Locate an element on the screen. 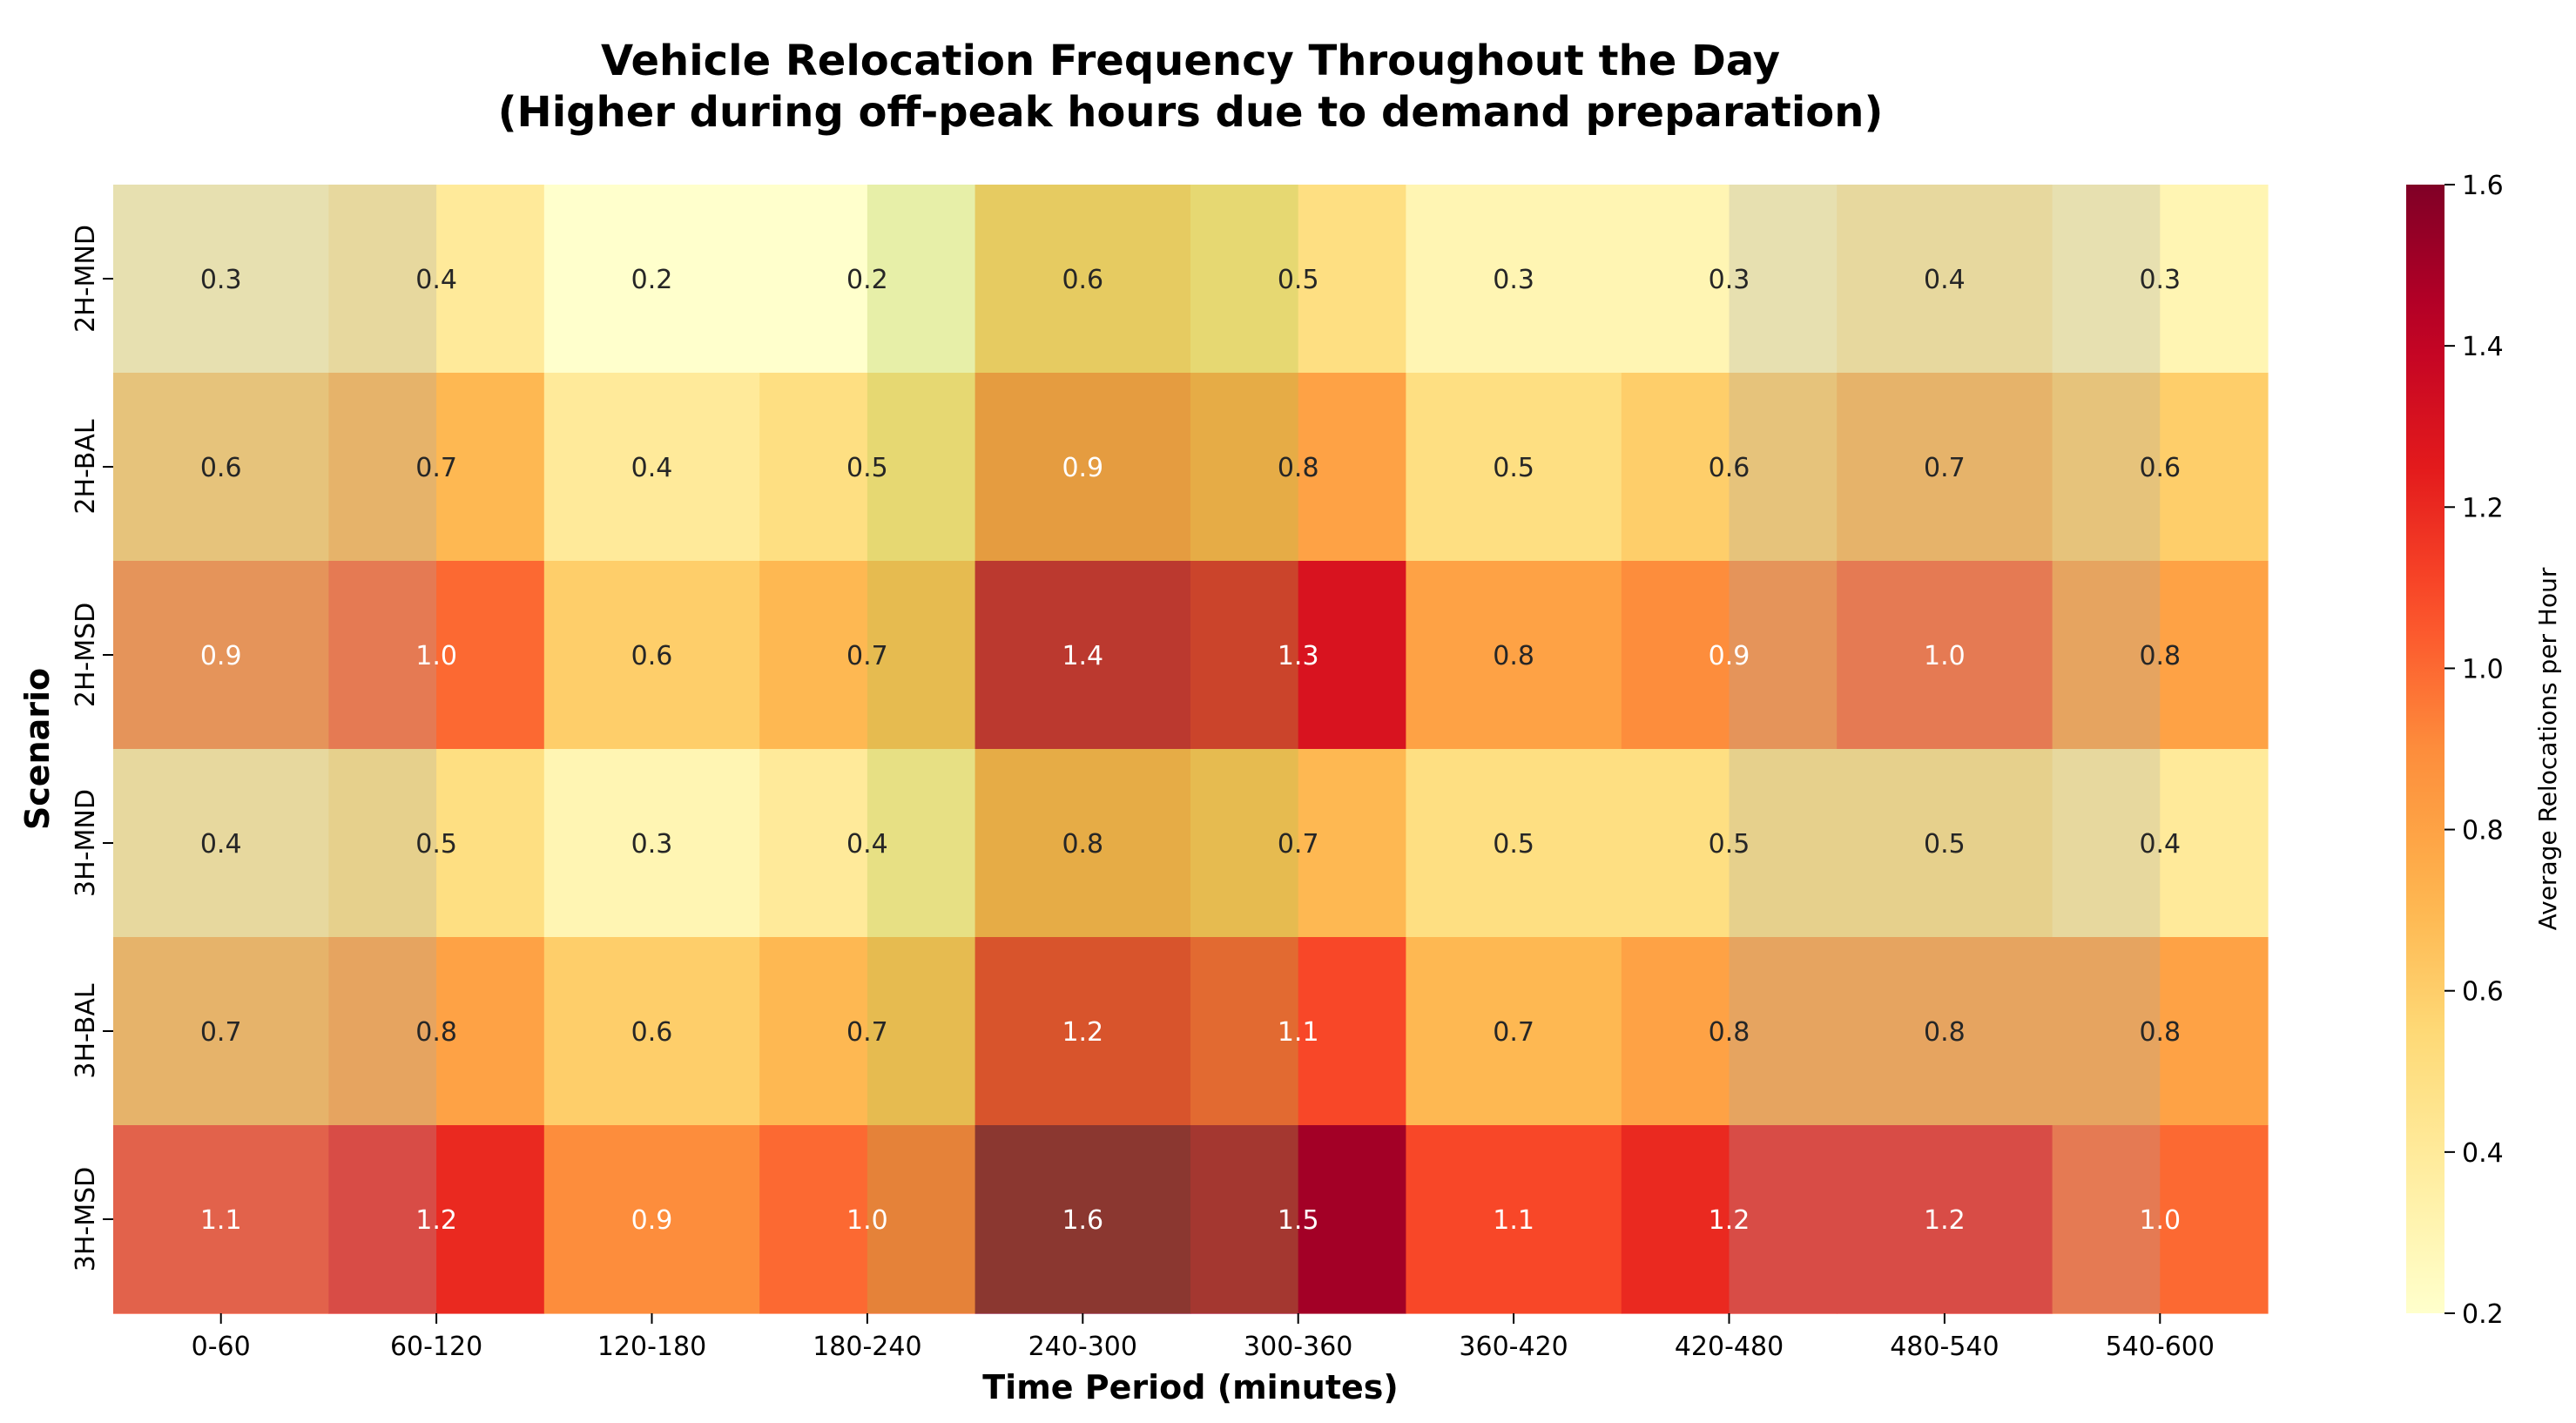  colorbar-tick-label: 0.4 is located at coordinates (2483, 1153).